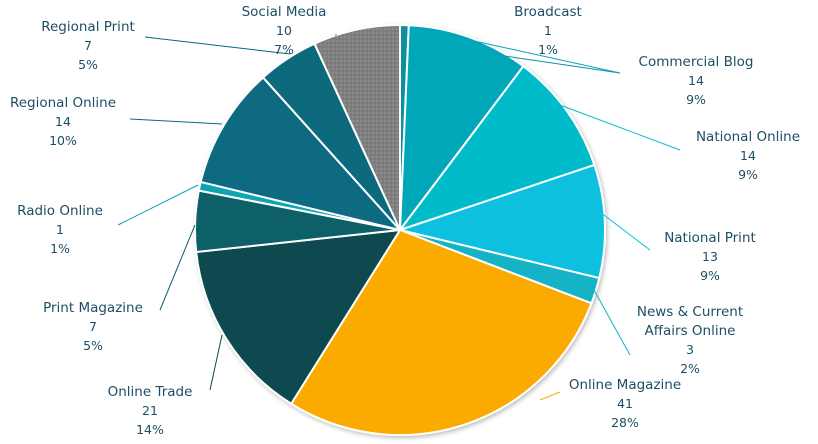 The height and width of the screenshot is (444, 818). I want to click on slice-label: Radio Online 1 1%, so click(60, 229).